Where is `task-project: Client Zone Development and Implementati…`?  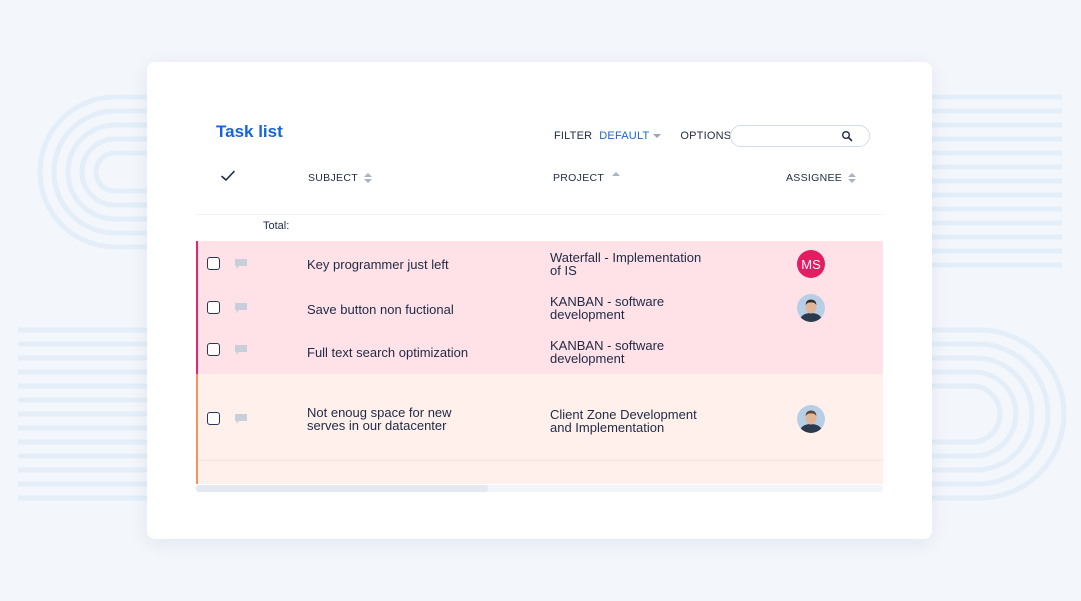
task-project: Client Zone Development and Implementati… is located at coordinates (623, 421).